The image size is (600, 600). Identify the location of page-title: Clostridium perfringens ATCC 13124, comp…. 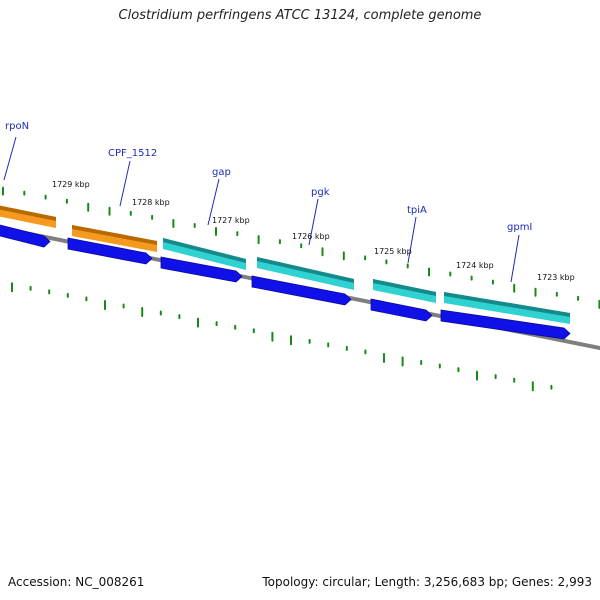
(300, 15).